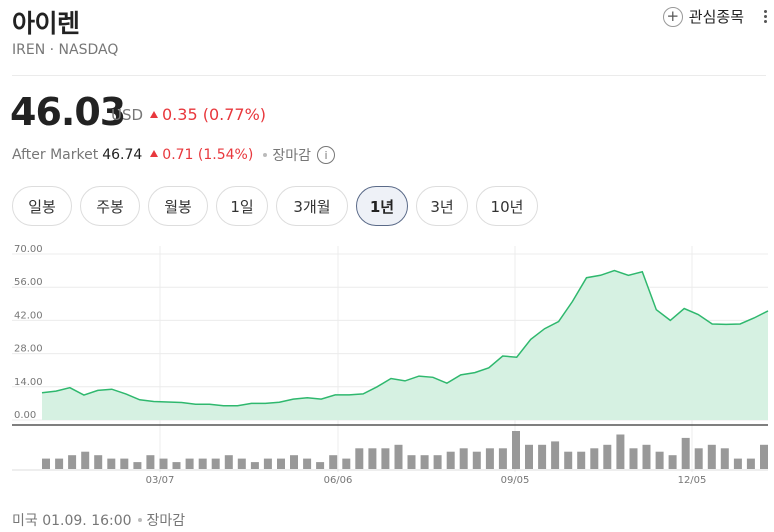 The width and height of the screenshot is (774, 532). I want to click on after-market-label: After Market, so click(55, 155).